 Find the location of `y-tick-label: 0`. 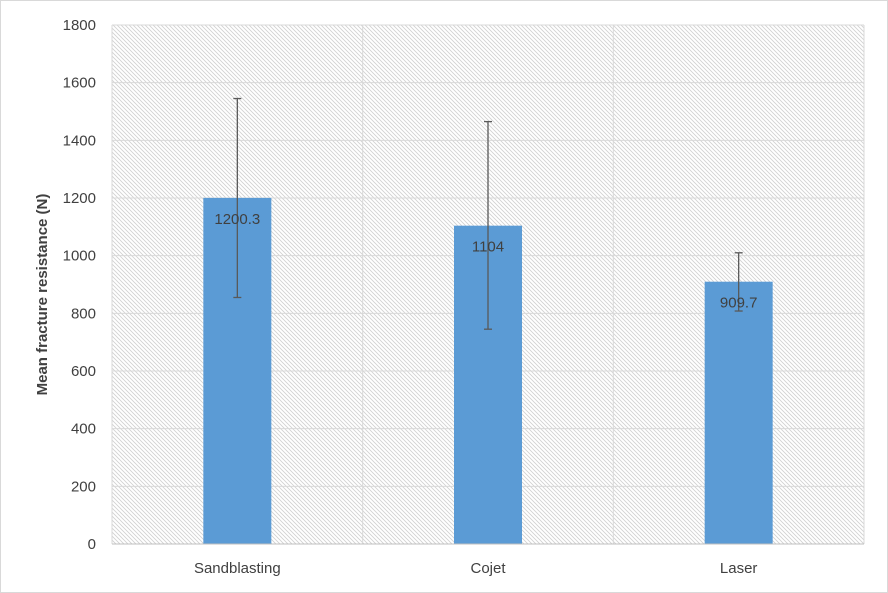

y-tick-label: 0 is located at coordinates (92, 544).